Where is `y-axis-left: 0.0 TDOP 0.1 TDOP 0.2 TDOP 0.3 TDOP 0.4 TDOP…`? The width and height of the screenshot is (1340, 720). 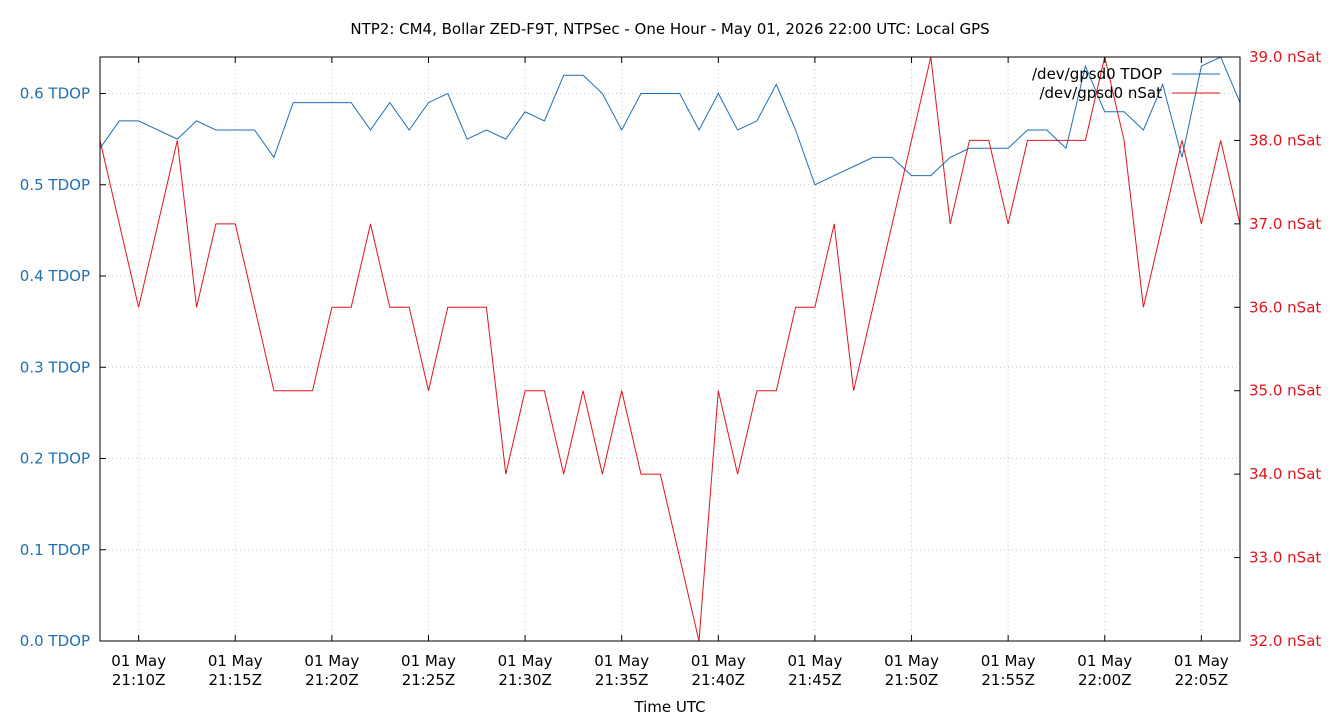
y-axis-left: 0.0 TDOP 0.1 TDOP 0.2 TDOP 0.3 TDOP 0.4 TDOP… is located at coordinates (63, 367).